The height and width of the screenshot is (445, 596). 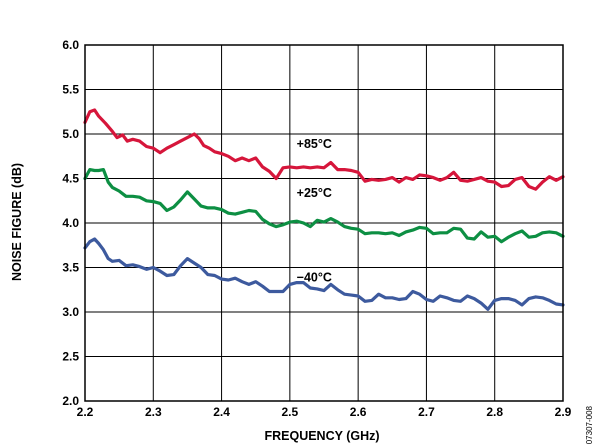 What do you see at coordinates (321, 436) in the screenshot?
I see `x-axis-label: FREQUENCY (GHz)` at bounding box center [321, 436].